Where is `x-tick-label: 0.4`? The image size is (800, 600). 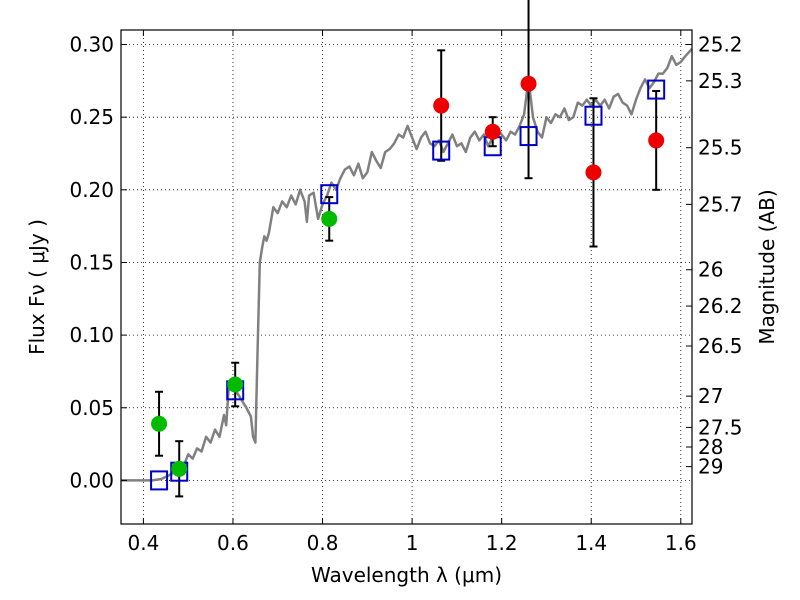 x-tick-label: 0.4 is located at coordinates (143, 543).